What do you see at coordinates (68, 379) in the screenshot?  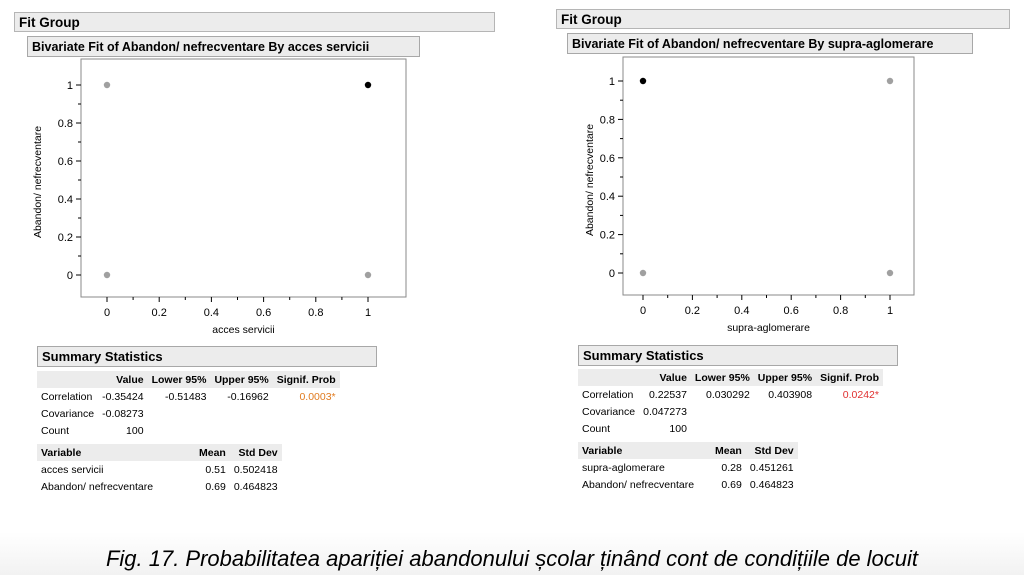 I see `empty-header` at bounding box center [68, 379].